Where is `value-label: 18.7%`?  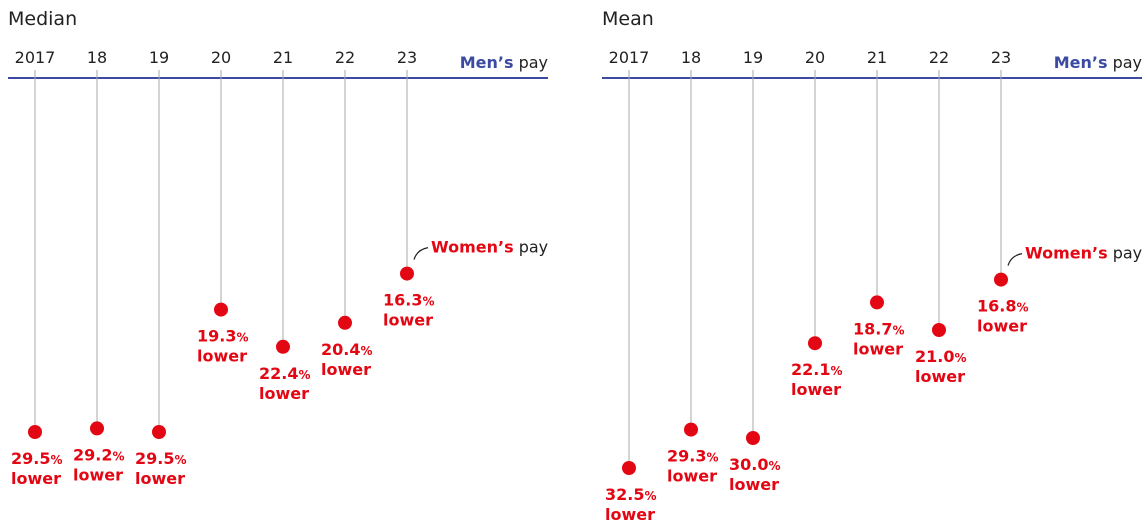
value-label: 18.7% is located at coordinates (879, 328).